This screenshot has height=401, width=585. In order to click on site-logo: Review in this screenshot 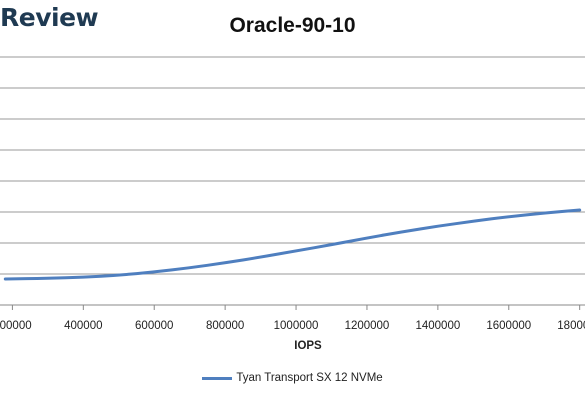, I will do `click(49, 17)`.